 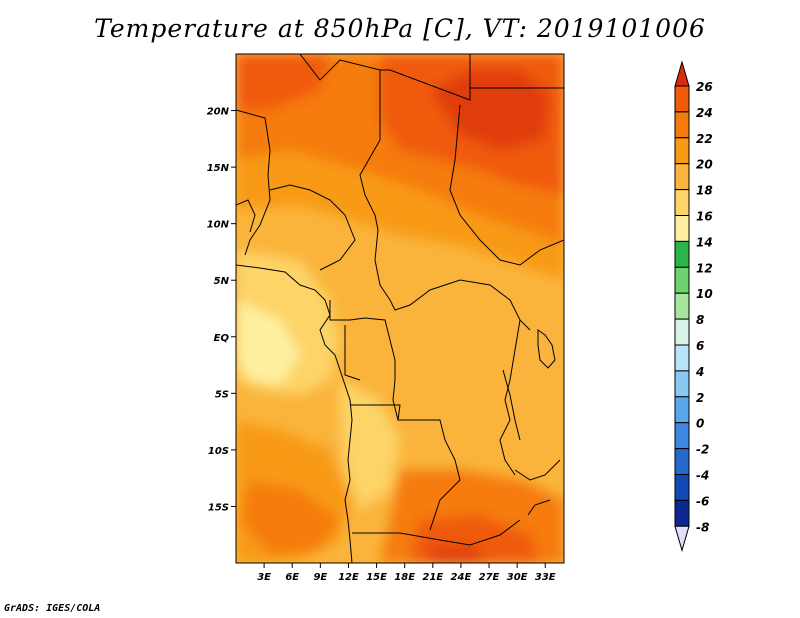 I want to click on x-tick-label: 6E, so click(x=292, y=577).